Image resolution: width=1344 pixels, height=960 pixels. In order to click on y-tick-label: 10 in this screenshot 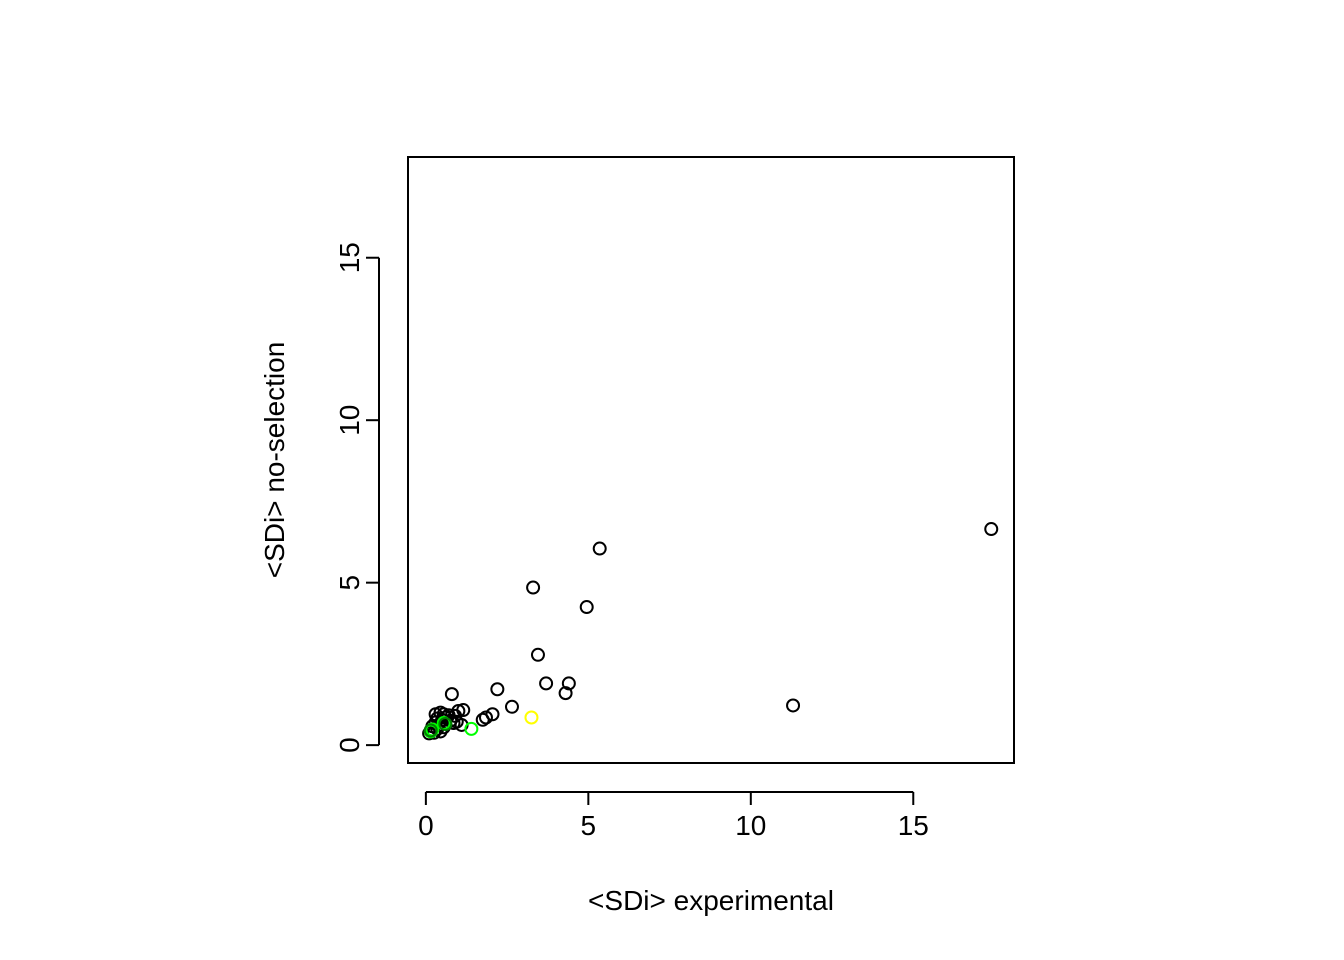, I will do `click(349, 420)`.